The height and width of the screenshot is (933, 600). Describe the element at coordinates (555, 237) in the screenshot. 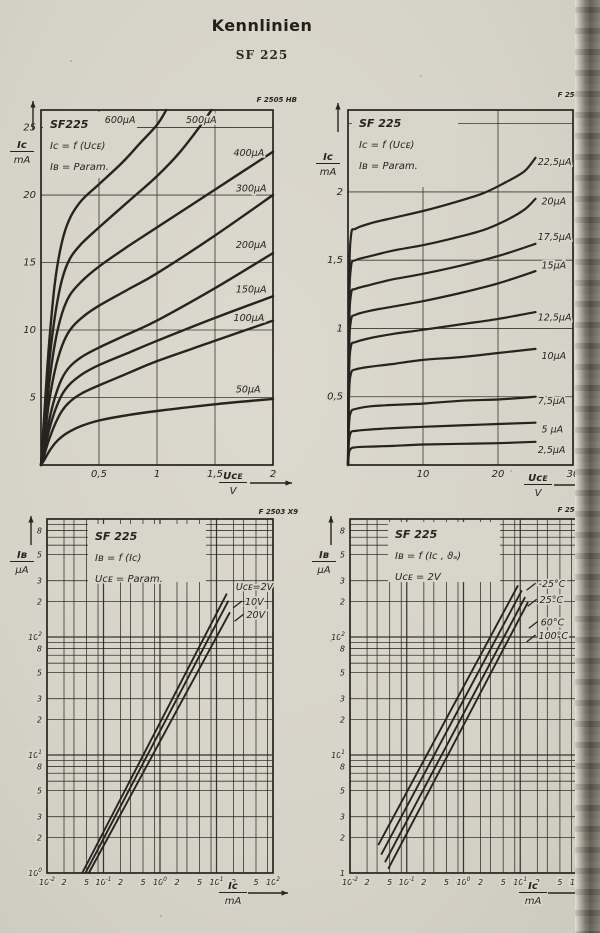

I see `curve-label-17,5µA: 17,5µA` at that location.